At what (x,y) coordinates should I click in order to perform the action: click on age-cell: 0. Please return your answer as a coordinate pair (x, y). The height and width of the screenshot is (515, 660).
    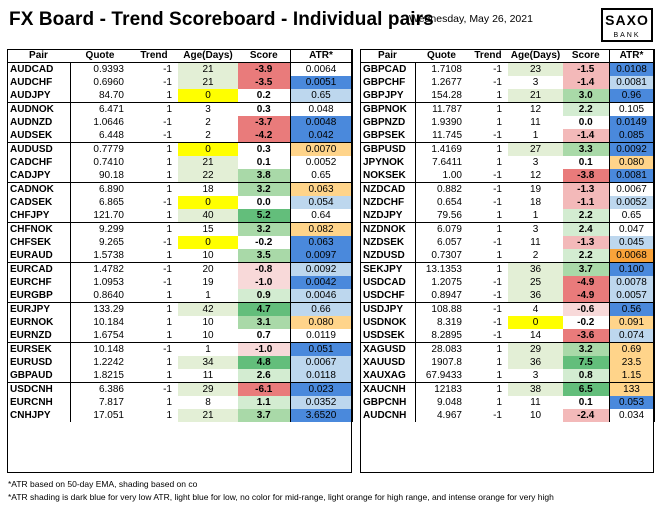
    Looking at the image, I should click on (208, 202).